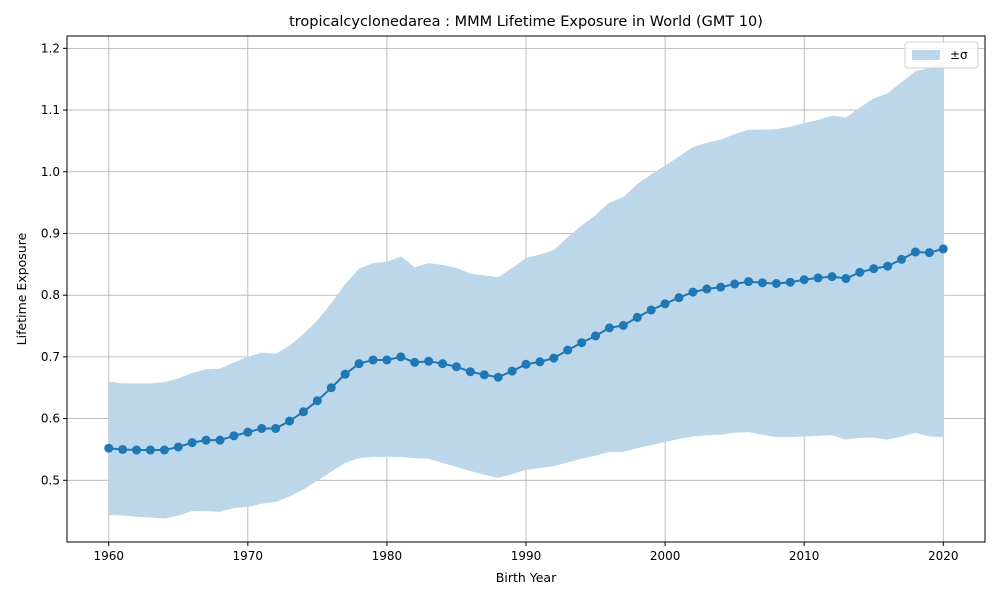 This screenshot has height=600, width=1000. I want to click on y-tick-label: 0.8, so click(50, 295).